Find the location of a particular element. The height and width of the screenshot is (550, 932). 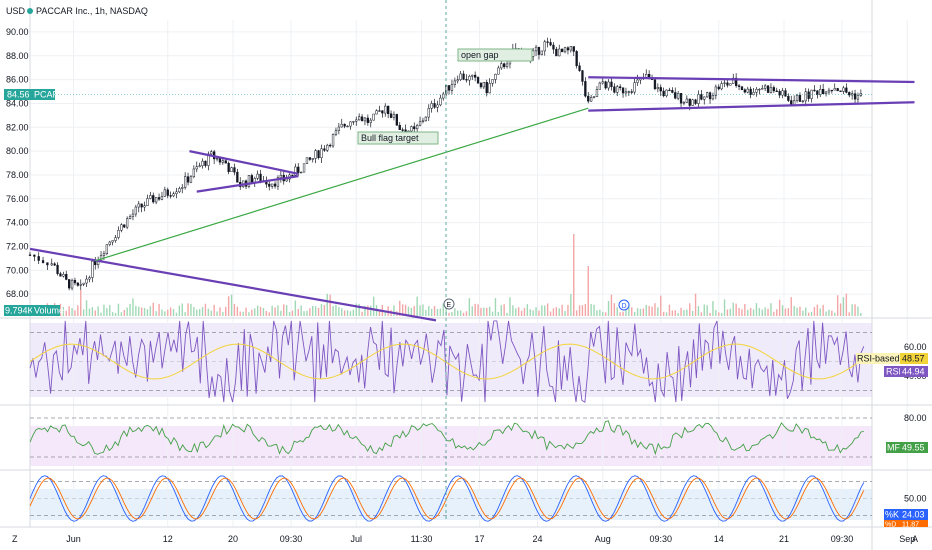

x-tick-label: 14 is located at coordinates (719, 539).